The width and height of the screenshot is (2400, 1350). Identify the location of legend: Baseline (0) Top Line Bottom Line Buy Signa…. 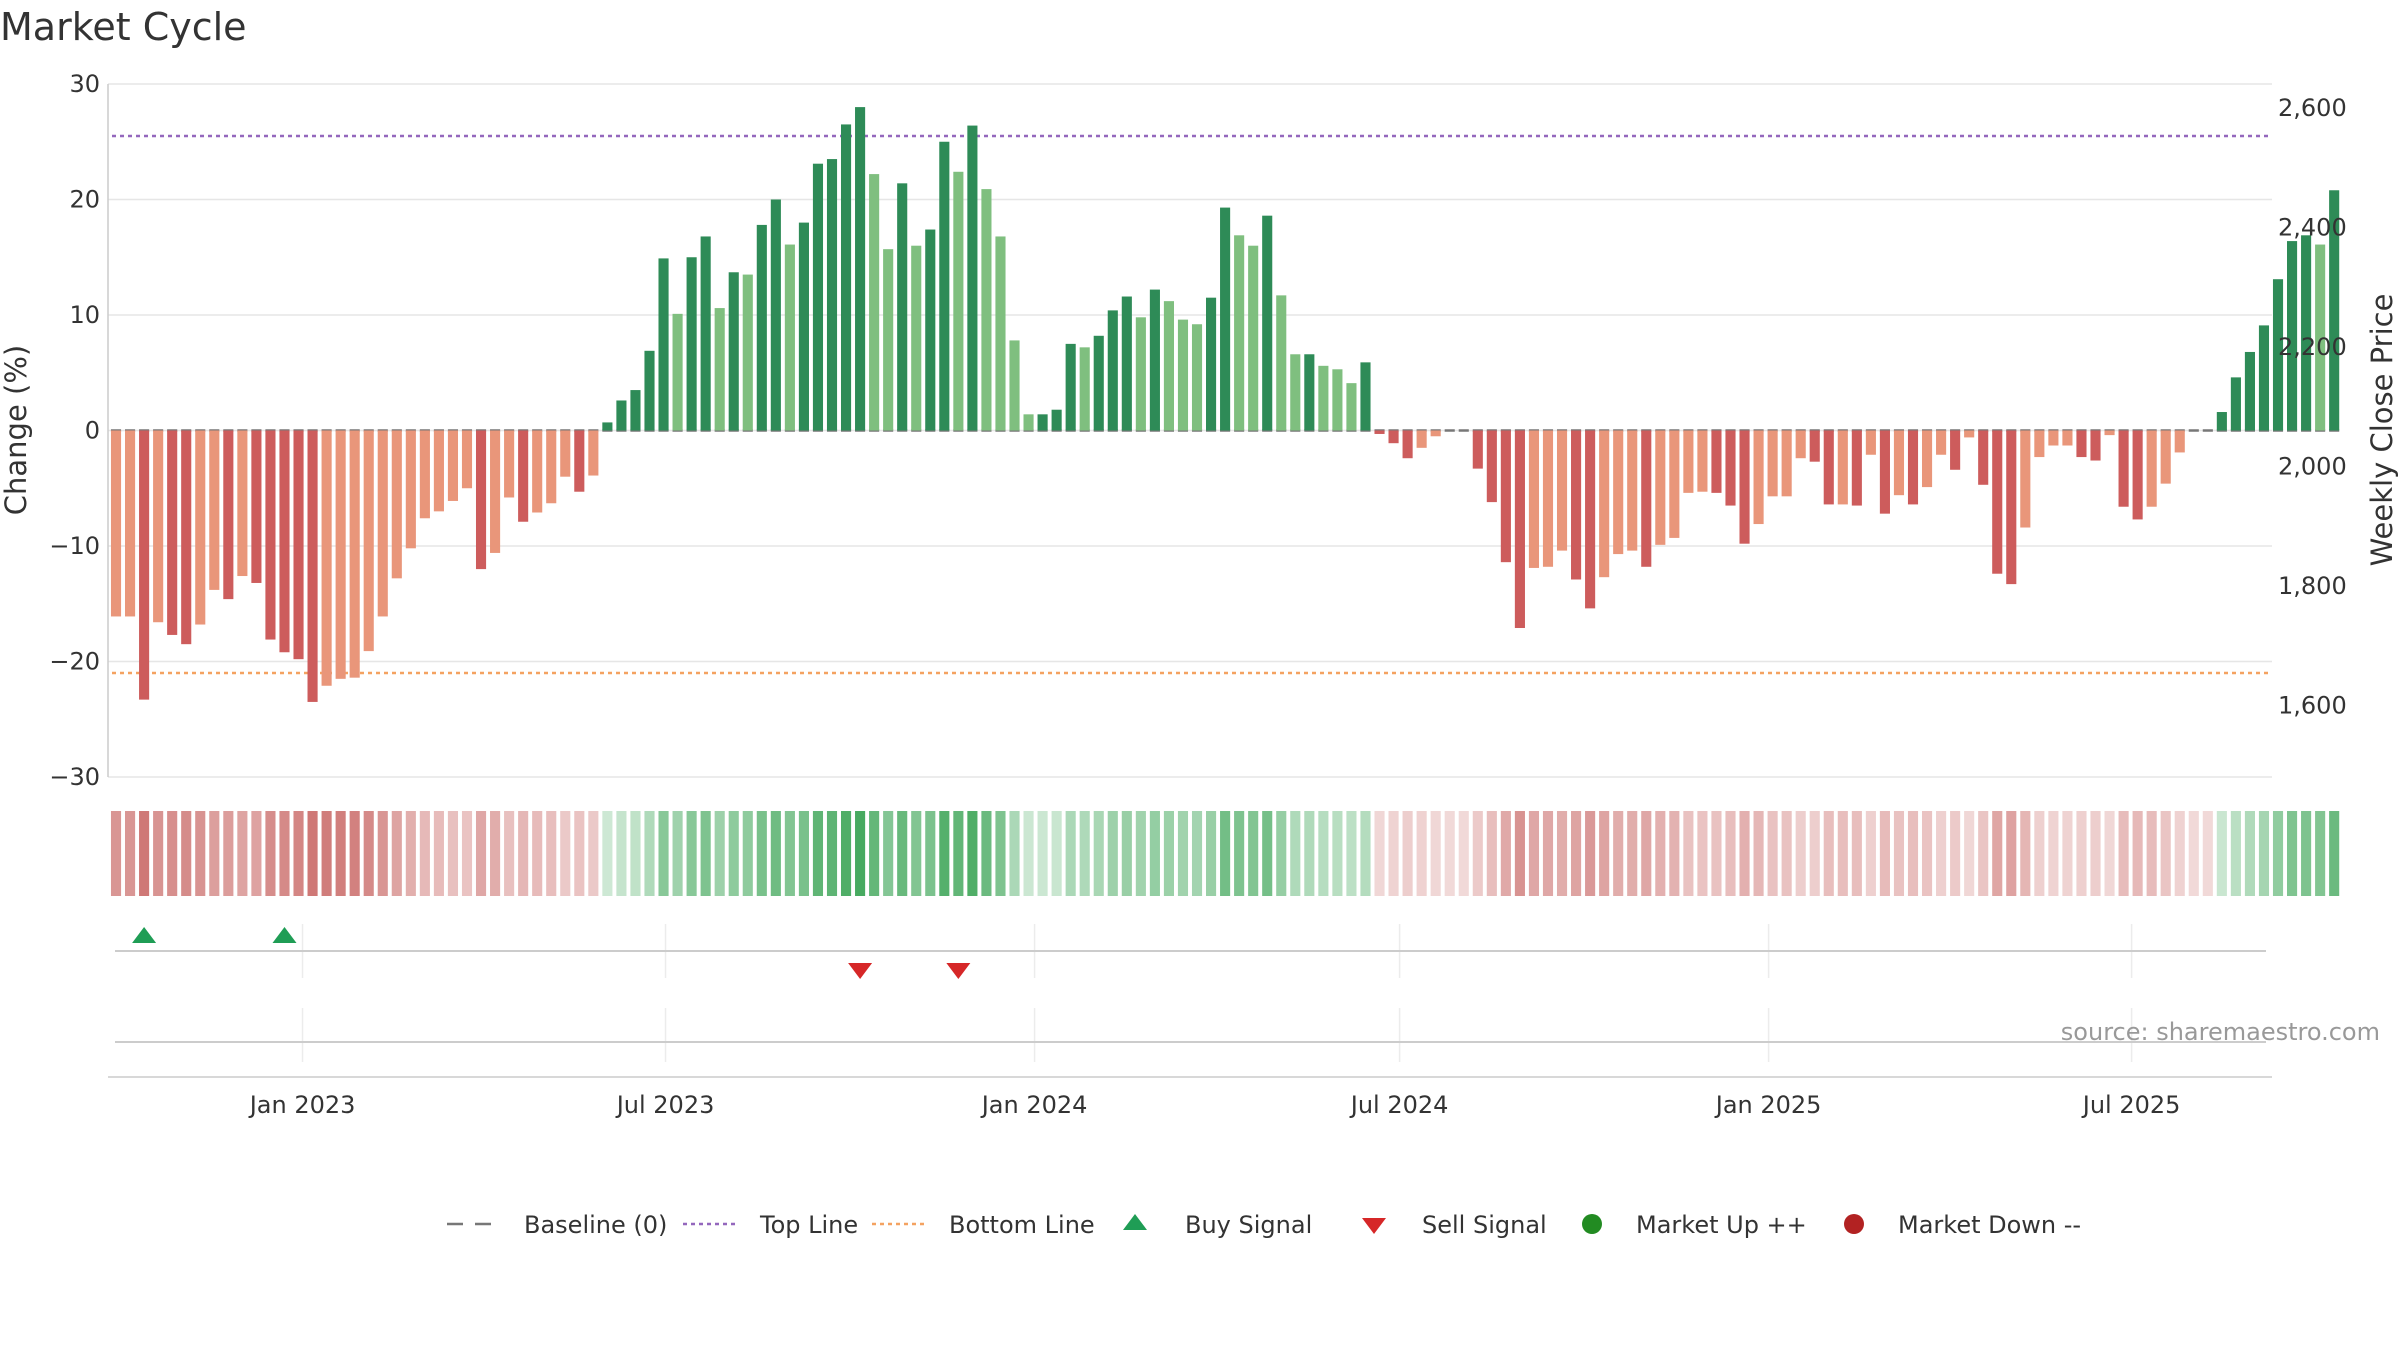
(1264, 1225).